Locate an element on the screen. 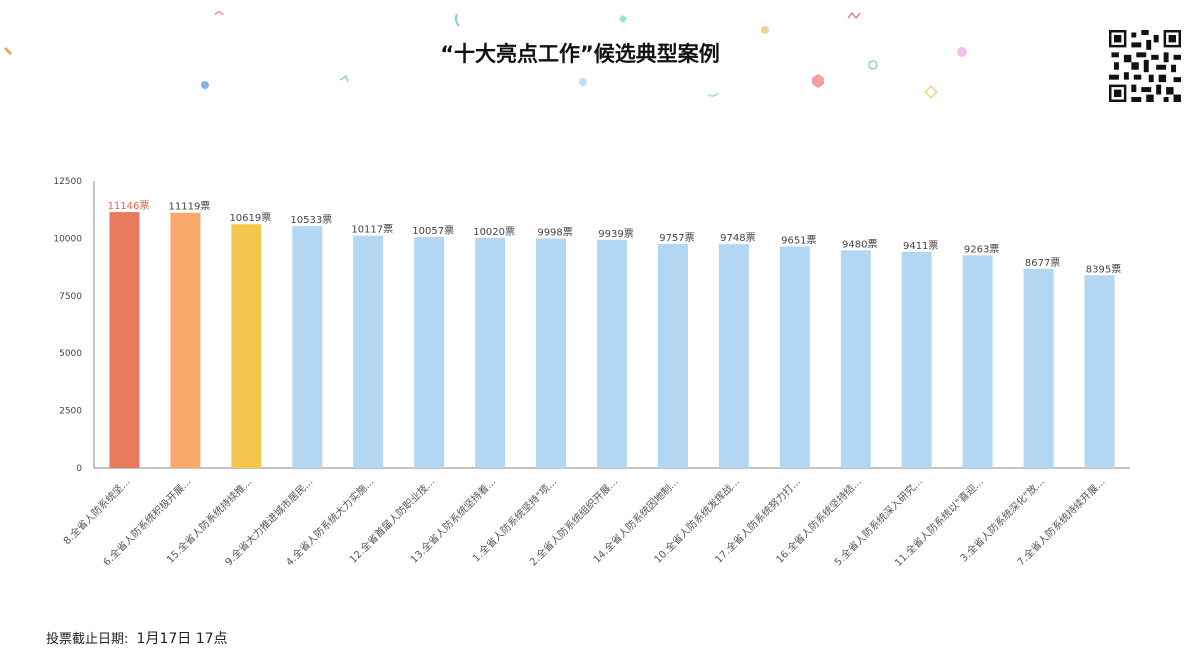 This screenshot has height=659, width=1200. bar-value-label: 10619票 is located at coordinates (250, 218).